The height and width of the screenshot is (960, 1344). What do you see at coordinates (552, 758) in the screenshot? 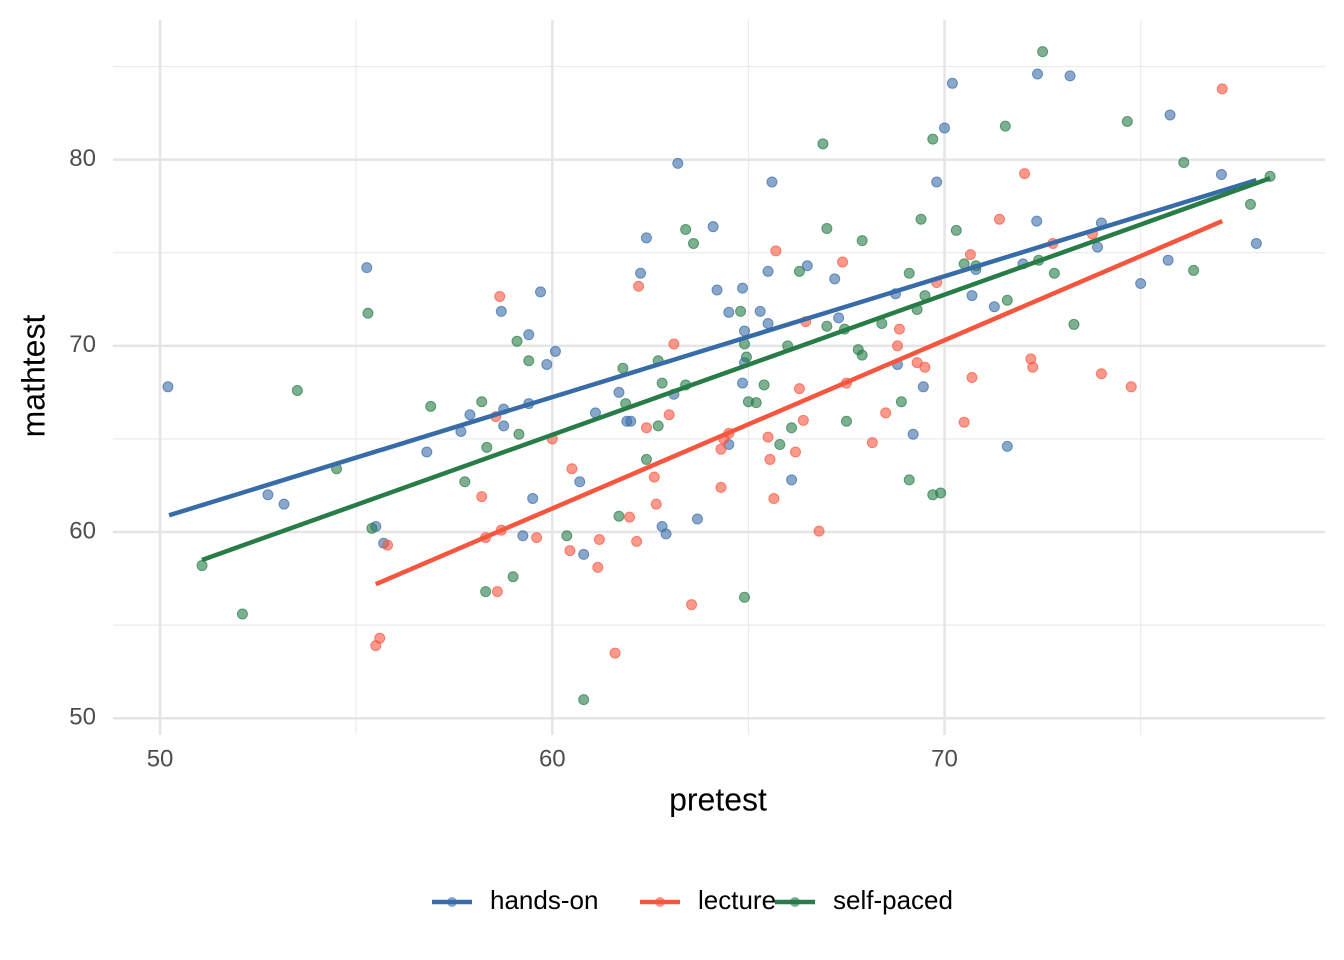
I see `x-tick-label: 60` at bounding box center [552, 758].